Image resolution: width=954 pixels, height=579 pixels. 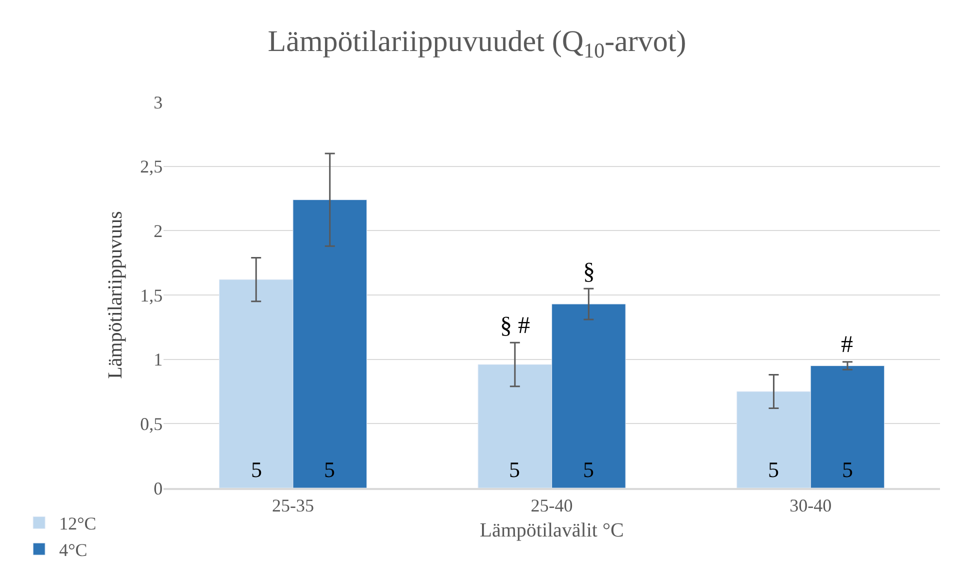 I want to click on annotation: §, so click(x=589, y=272).